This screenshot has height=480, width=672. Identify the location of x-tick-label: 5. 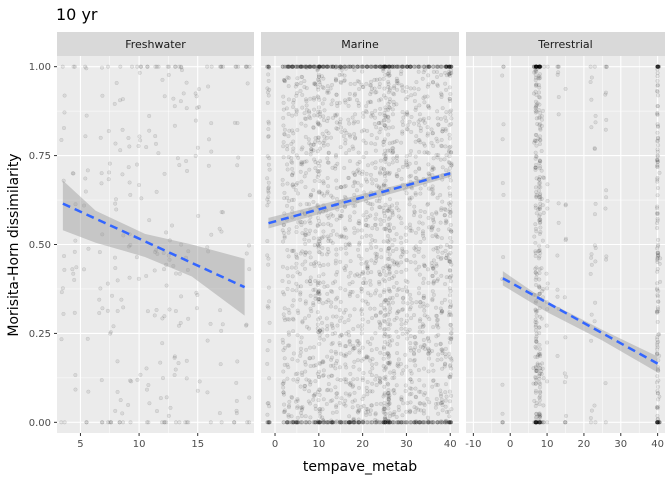
(80, 444).